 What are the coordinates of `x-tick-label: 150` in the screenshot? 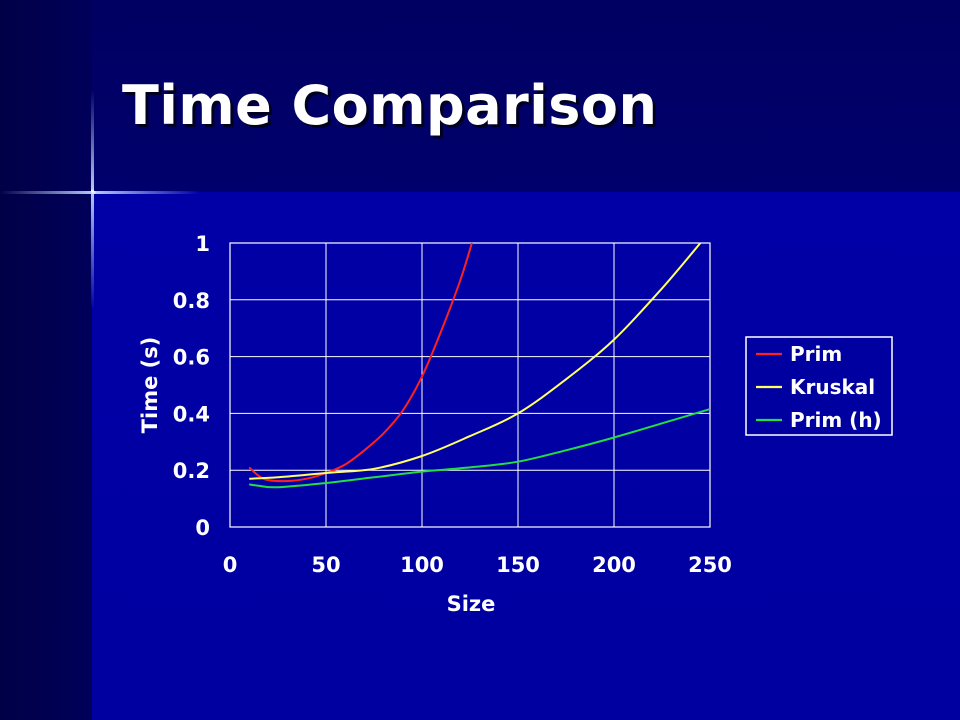 It's located at (518, 565).